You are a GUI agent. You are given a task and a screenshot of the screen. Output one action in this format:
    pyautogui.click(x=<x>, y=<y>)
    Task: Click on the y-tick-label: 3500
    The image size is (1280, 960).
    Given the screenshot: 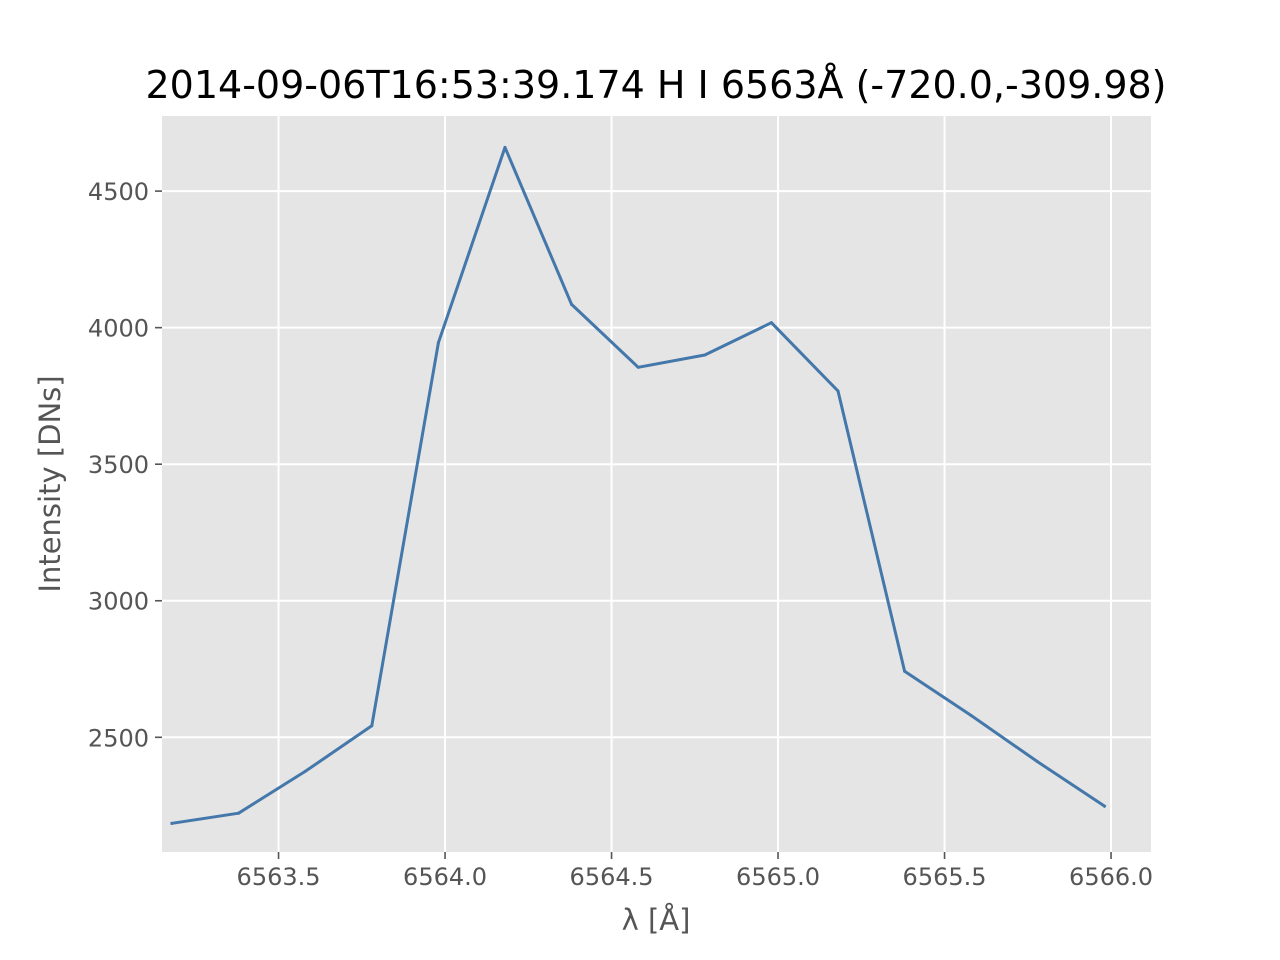 What is the action you would take?
    pyautogui.click(x=118, y=465)
    